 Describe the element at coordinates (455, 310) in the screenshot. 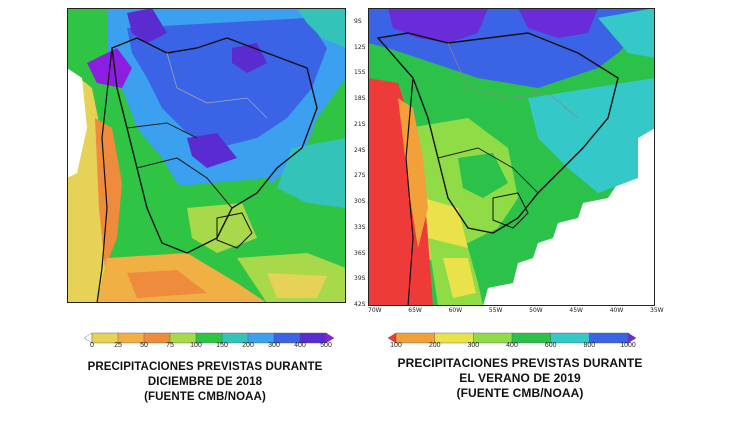

I see `lon-label: 60W` at that location.